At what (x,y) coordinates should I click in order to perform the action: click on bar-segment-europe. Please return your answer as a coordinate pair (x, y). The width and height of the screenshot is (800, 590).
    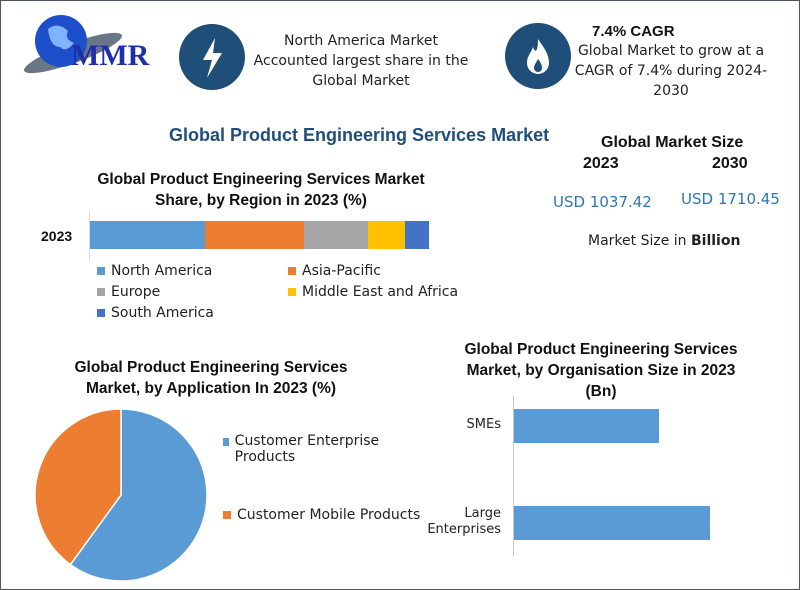
    Looking at the image, I should click on (335, 235).